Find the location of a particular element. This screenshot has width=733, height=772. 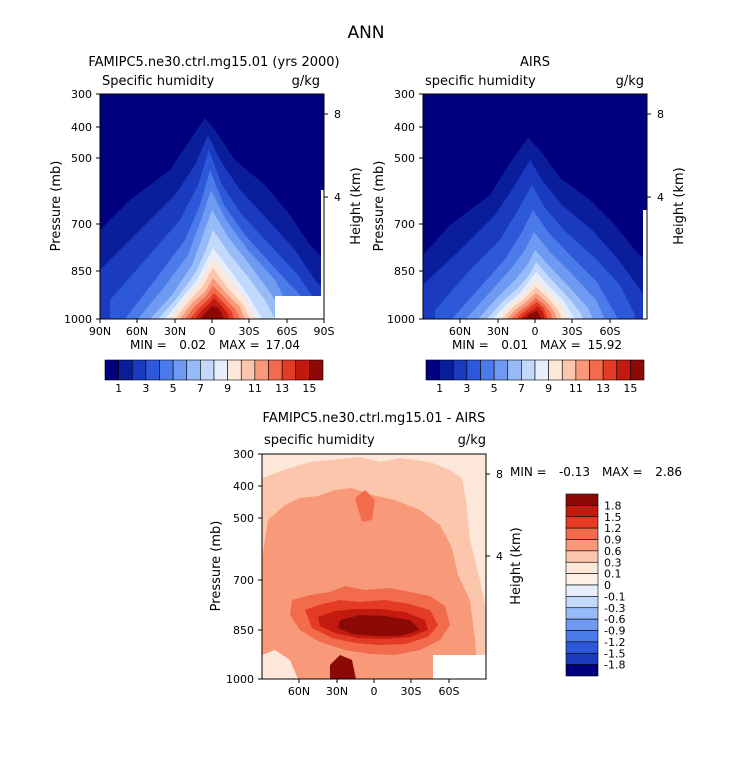

y-axis-left: 300 400 500 700 850 1000 Pressure (mb) is located at coordinates (74, 207).